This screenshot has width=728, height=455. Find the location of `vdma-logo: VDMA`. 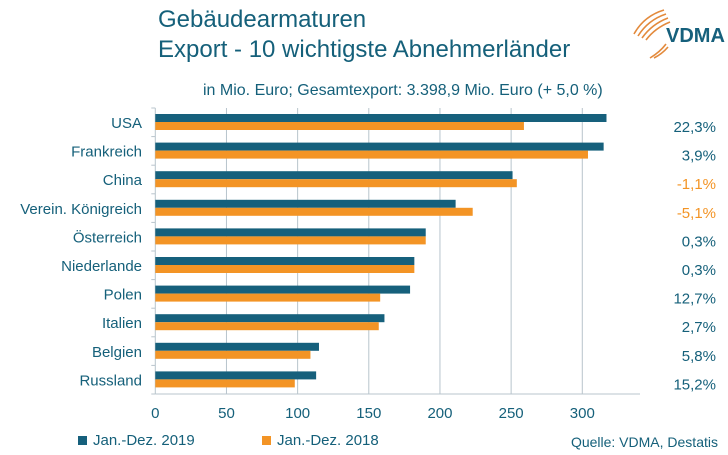

vdma-logo: VDMA is located at coordinates (679, 34).